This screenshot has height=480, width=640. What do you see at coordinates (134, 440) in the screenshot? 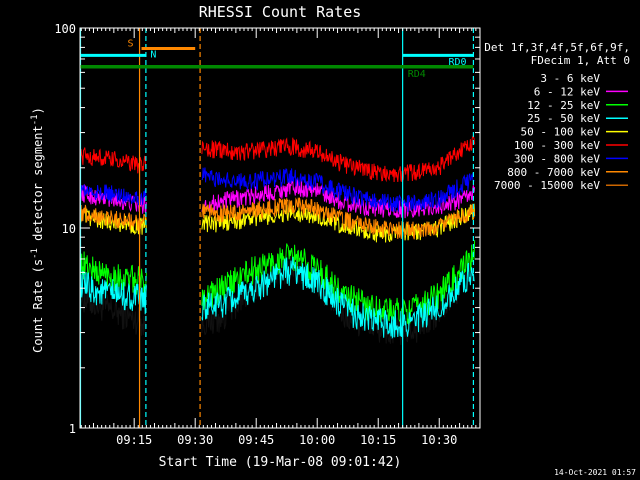
I see `x-tick-label-0: 09:15` at bounding box center [134, 440].